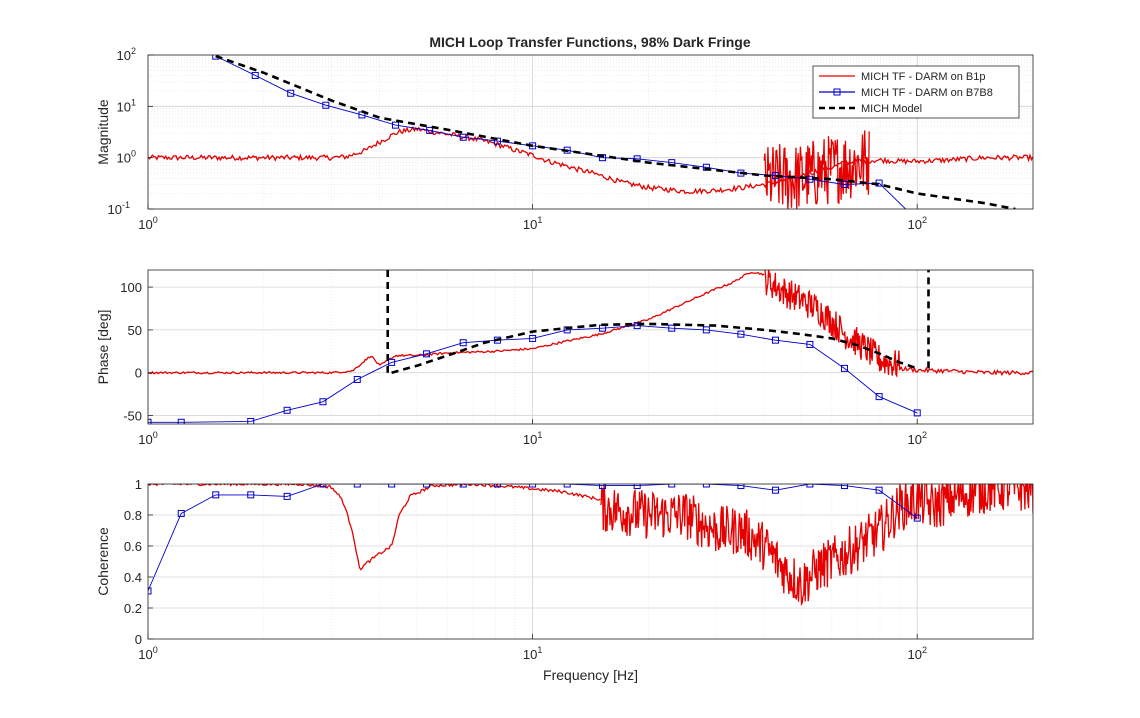 This screenshot has height=718, width=1140. What do you see at coordinates (135, 330) in the screenshot?
I see `y-tick-label: 50` at bounding box center [135, 330].